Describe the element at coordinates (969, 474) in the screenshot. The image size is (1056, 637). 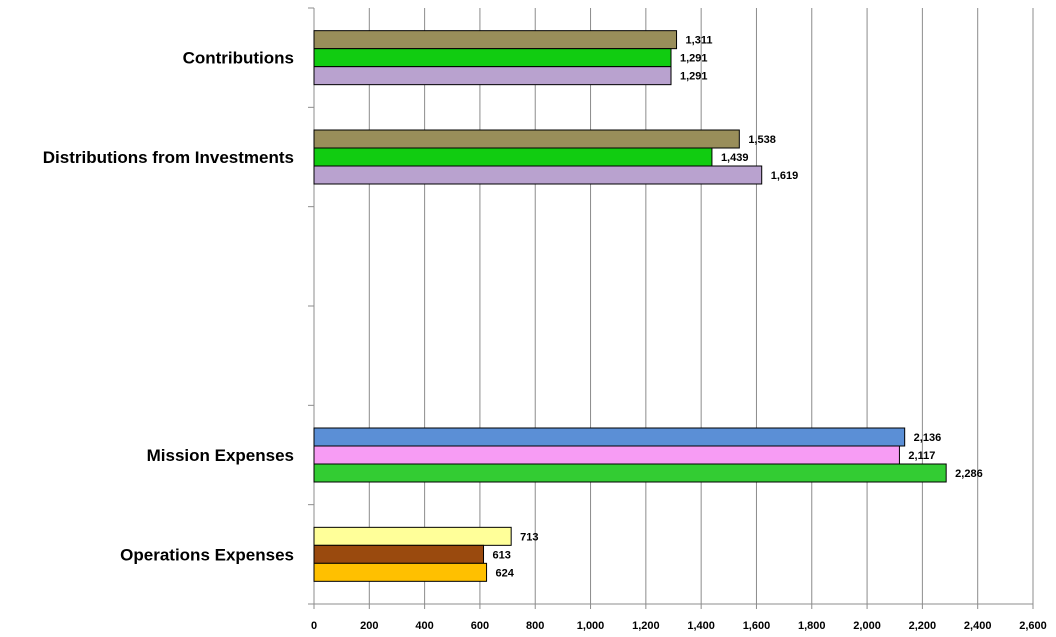
I see `data-label: 2,286` at that location.